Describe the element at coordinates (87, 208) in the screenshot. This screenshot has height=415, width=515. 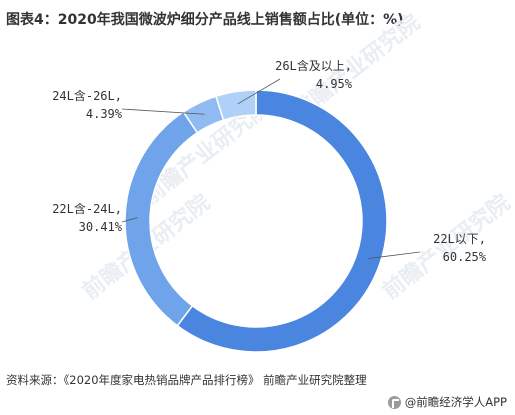
I see `slice-category-label: 22L含-24L,` at that location.